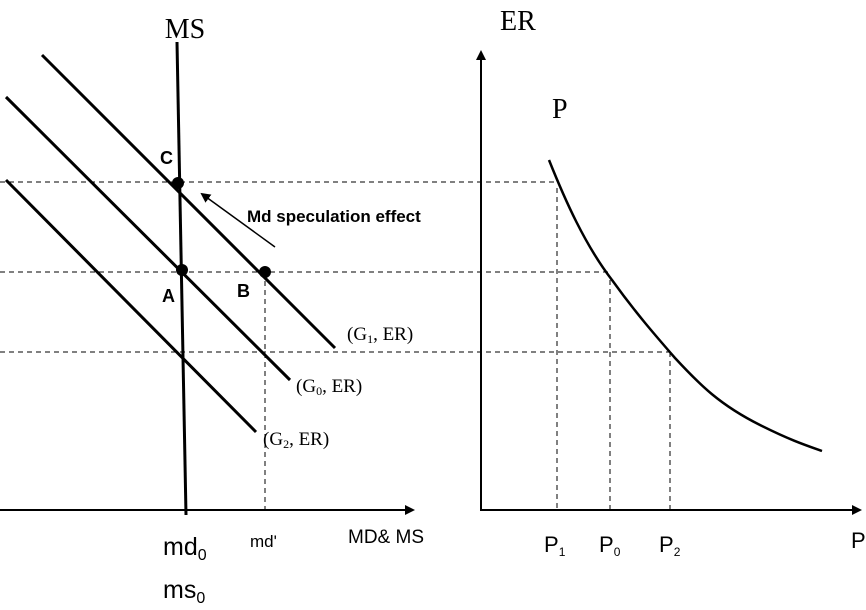 Image resolution: width=866 pixels, height=610 pixels. What do you see at coordinates (184, 591) in the screenshot?
I see `x-label: ms0` at bounding box center [184, 591].